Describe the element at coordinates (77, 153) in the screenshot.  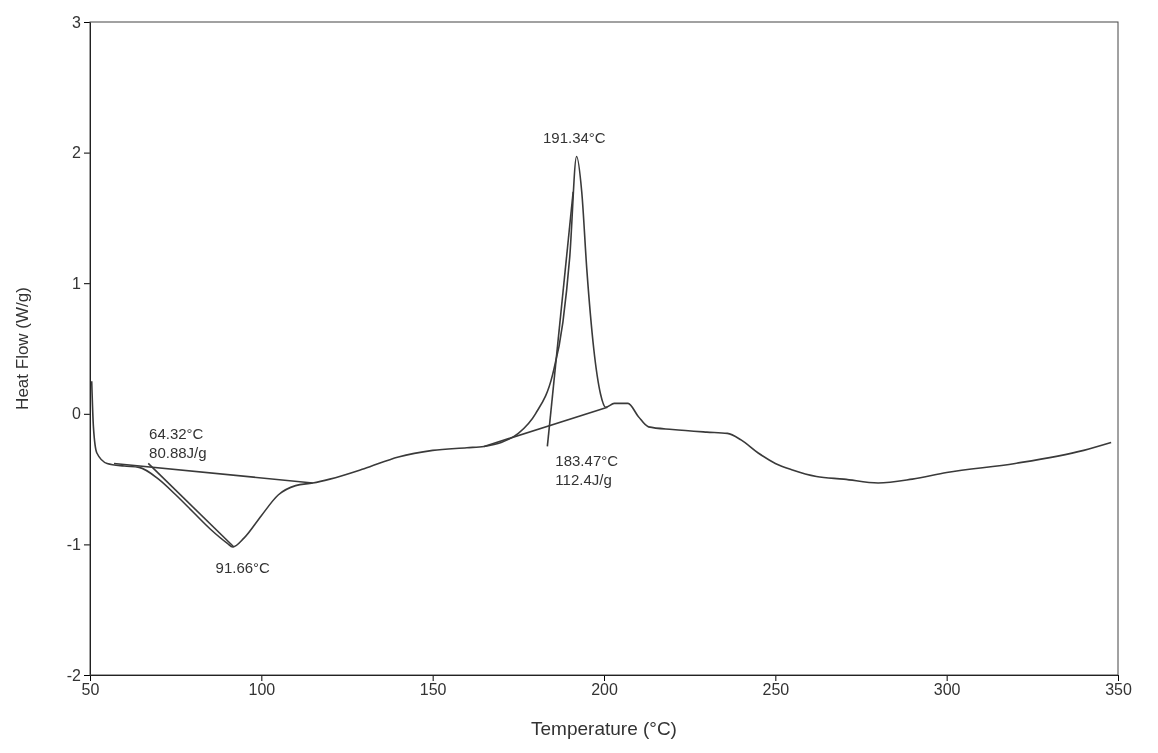
I see `y-tick-label: 2` at that location.